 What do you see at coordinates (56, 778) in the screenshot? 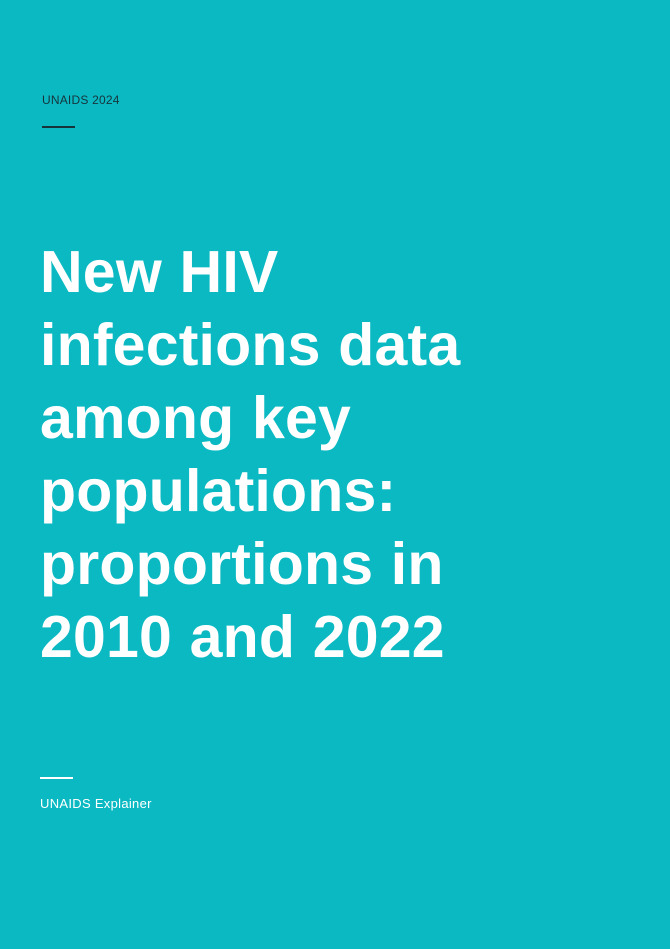
I see `bottom-divider` at bounding box center [56, 778].